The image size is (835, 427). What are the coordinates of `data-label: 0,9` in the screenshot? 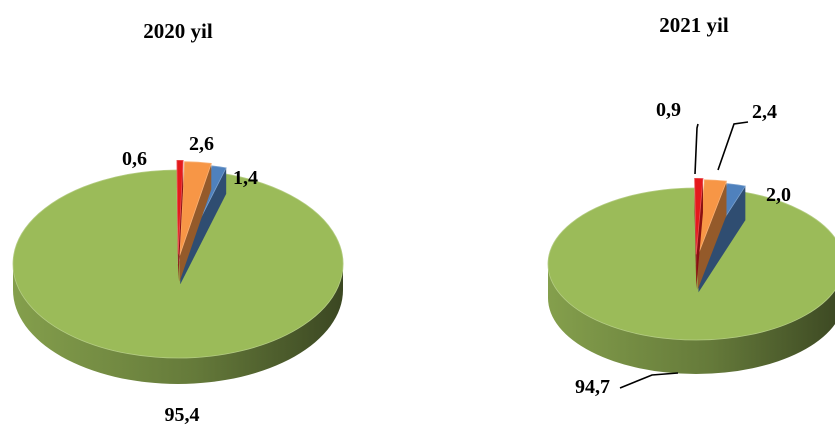 It's located at (668, 110).